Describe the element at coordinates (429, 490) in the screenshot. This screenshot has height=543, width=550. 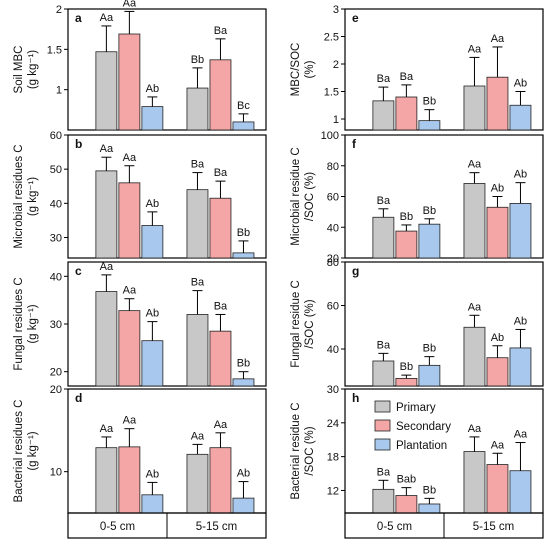
I see `panel-h-sig-label: Bb` at that location.